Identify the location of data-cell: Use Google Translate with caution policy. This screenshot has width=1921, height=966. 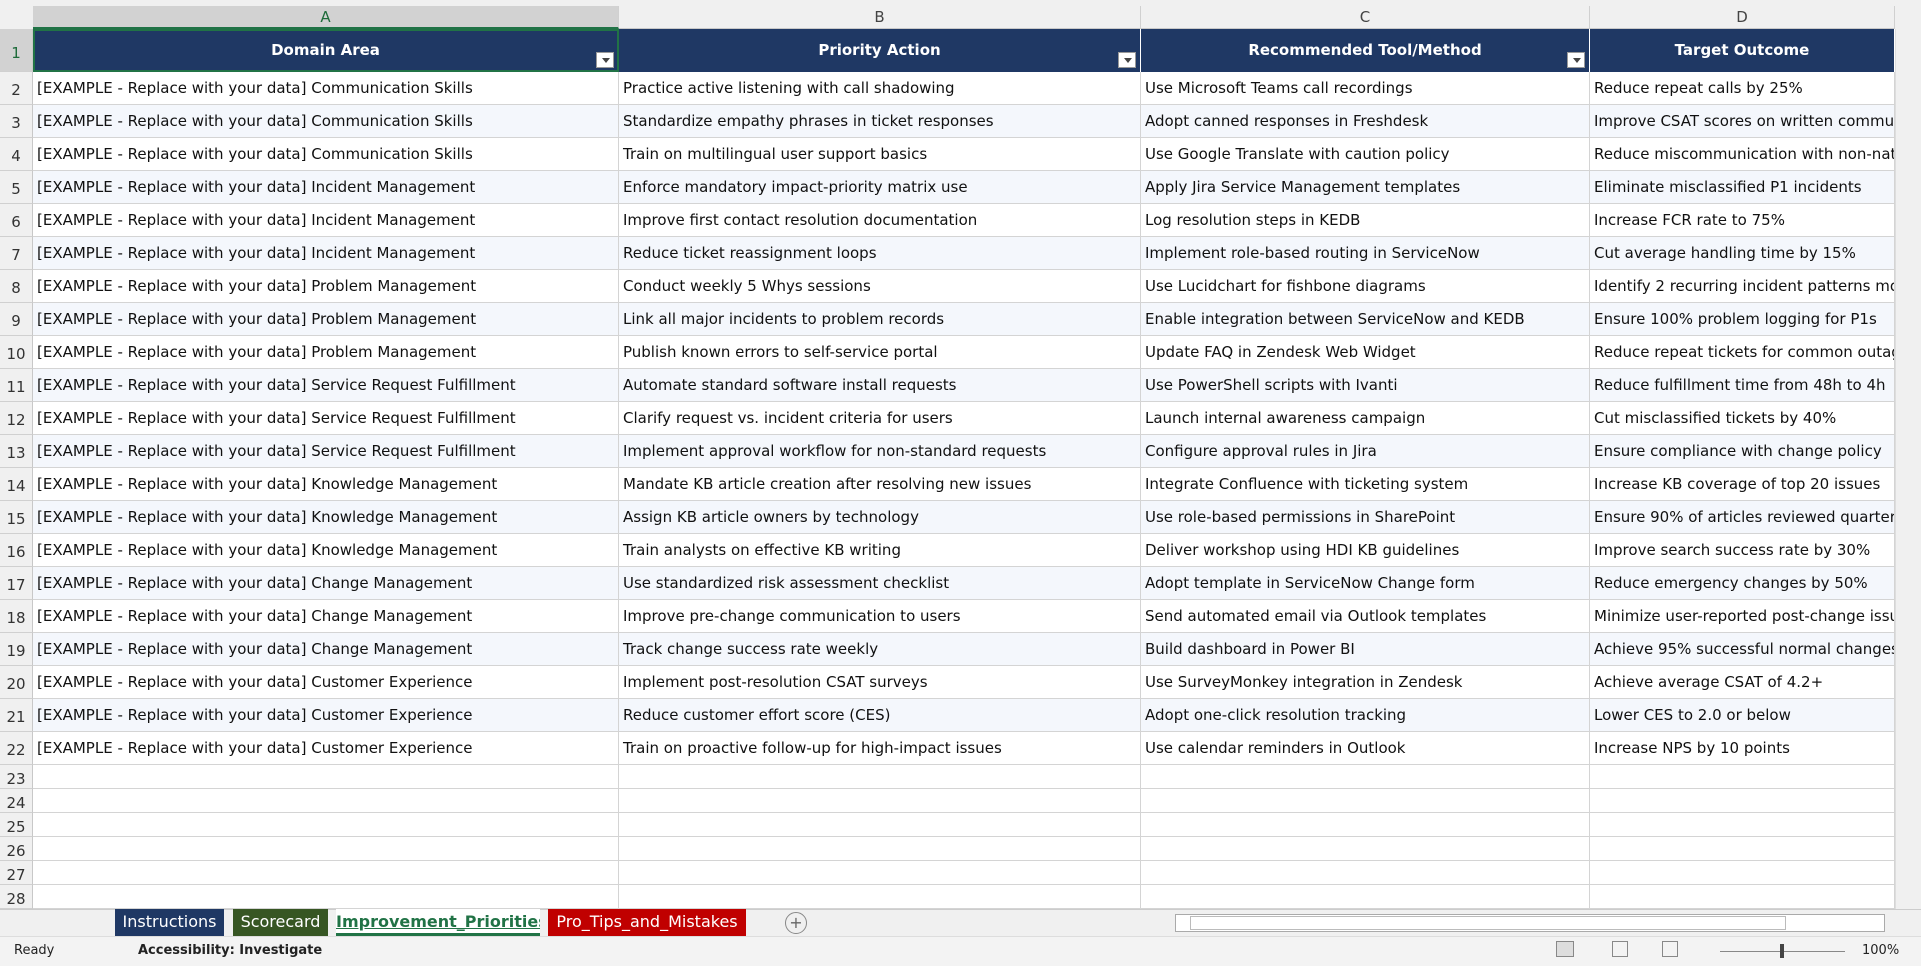
(1365, 154).